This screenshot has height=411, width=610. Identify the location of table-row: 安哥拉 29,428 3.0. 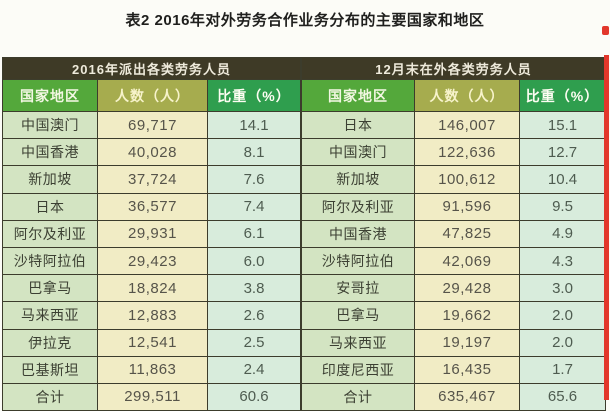
(454, 289).